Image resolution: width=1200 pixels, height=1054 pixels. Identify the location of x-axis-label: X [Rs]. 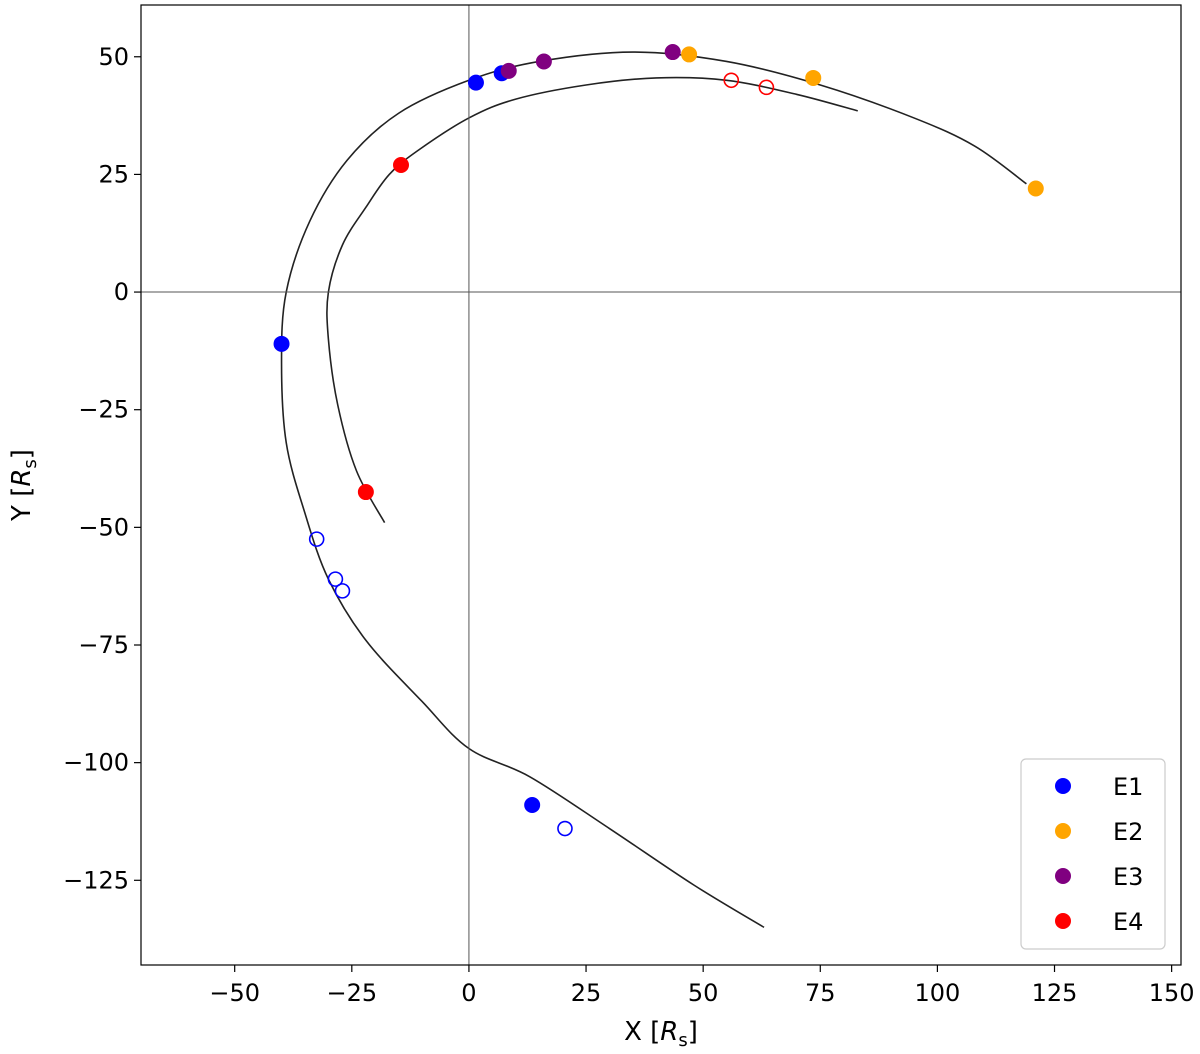
(661, 1034).